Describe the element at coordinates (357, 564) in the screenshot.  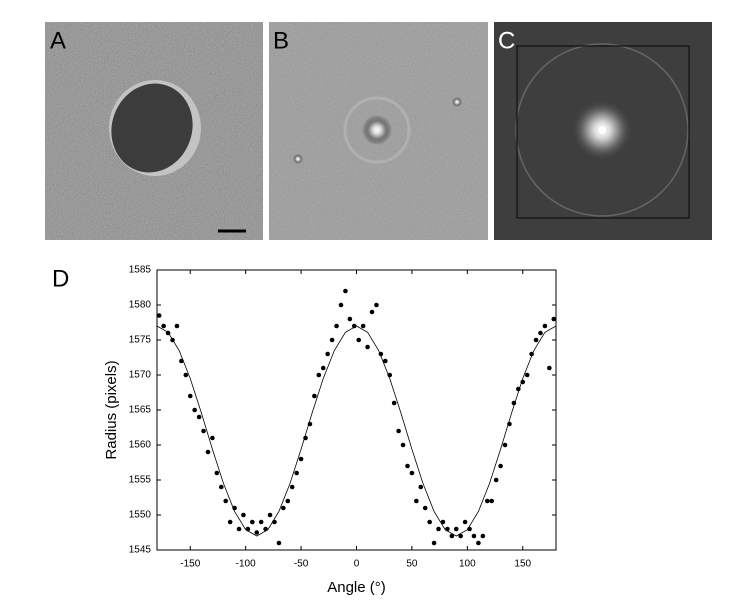
I see `x-tick-label: 0` at that location.